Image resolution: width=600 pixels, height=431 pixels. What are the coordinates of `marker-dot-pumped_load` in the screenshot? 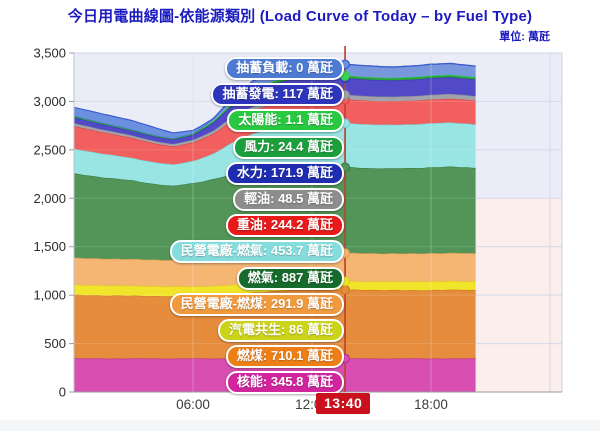 It's located at (345, 64).